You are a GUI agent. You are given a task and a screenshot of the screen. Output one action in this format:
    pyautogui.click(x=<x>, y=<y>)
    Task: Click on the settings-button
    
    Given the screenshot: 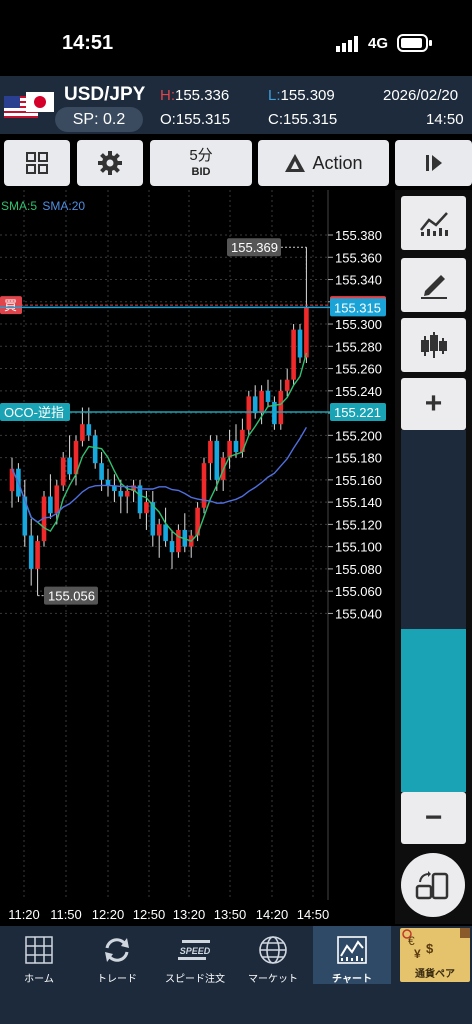 What is the action you would take?
    pyautogui.click(x=110, y=163)
    